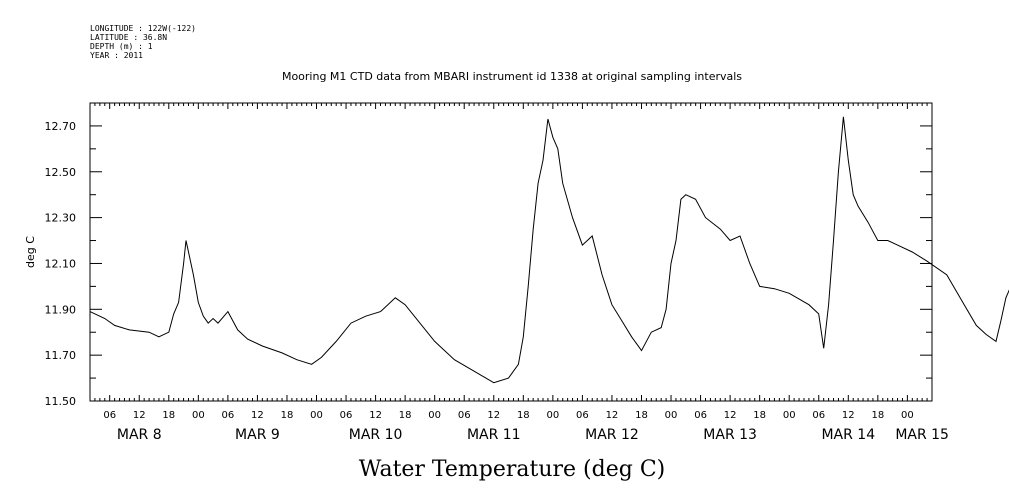  I want to click on x-day-label: MAR 11, so click(494, 435).